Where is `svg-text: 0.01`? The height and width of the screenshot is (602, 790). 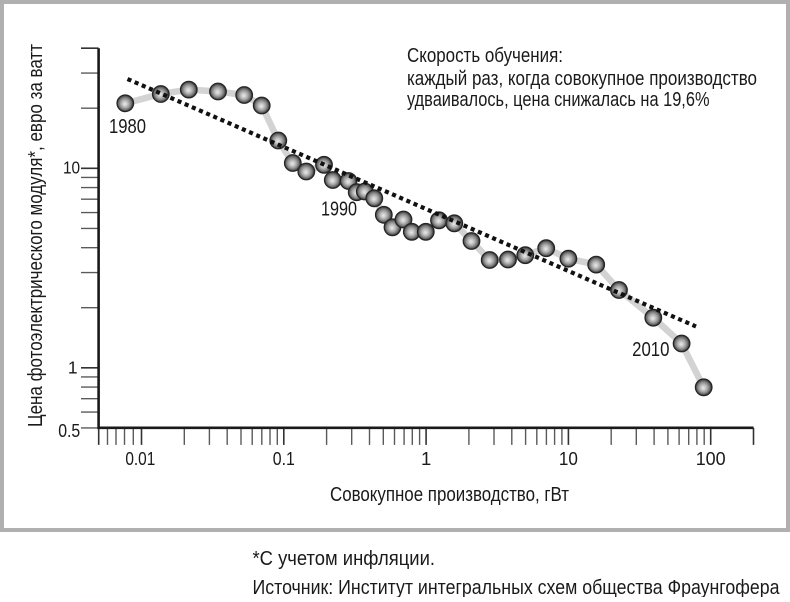 svg-text: 0.01 is located at coordinates (140, 458).